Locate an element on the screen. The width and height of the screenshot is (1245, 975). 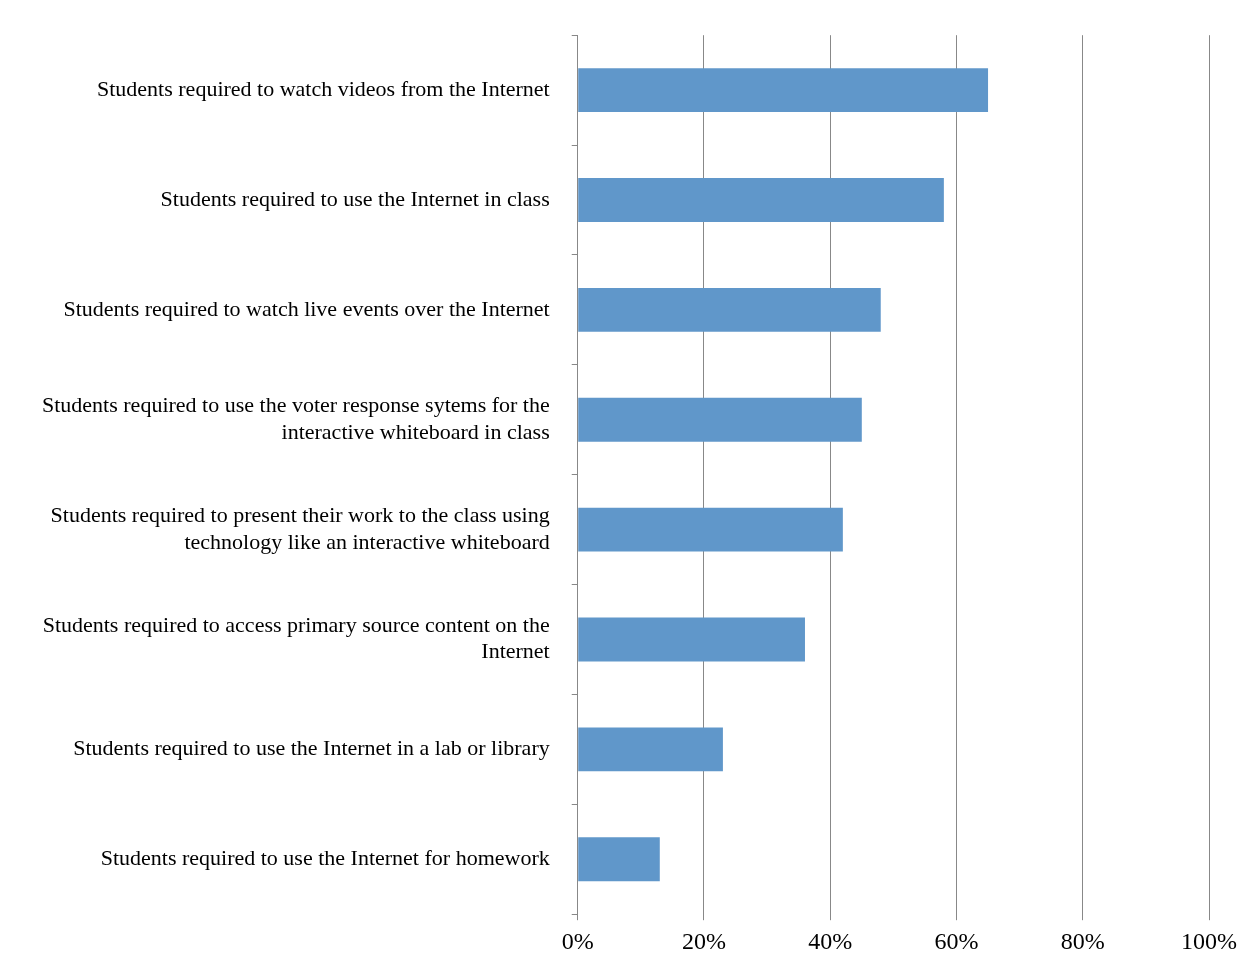
x-tick-label: 0% is located at coordinates (577, 940).